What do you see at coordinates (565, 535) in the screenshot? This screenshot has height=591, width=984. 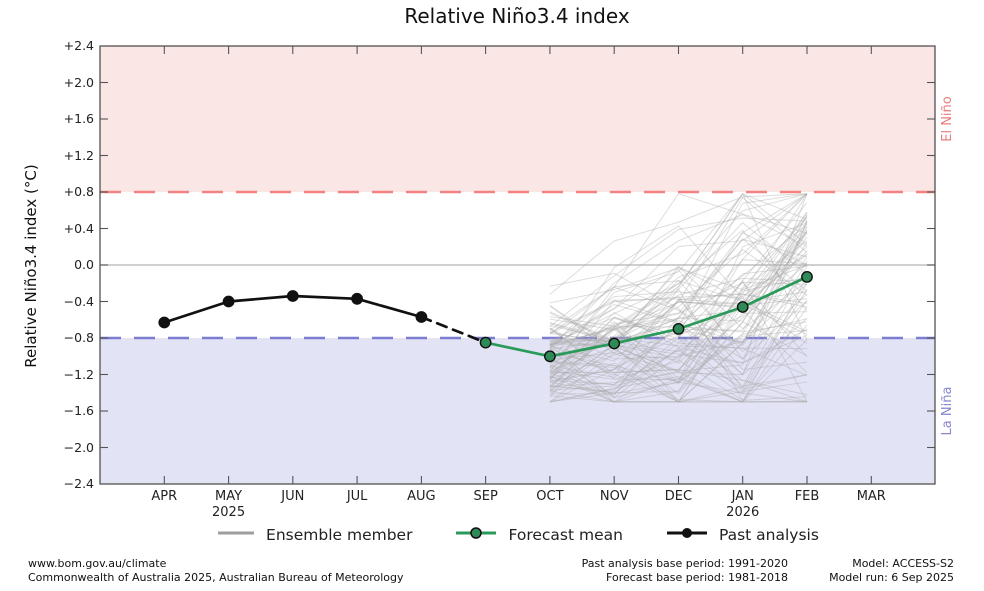 I see `legend-label-forecast: Forecast mean` at bounding box center [565, 535].